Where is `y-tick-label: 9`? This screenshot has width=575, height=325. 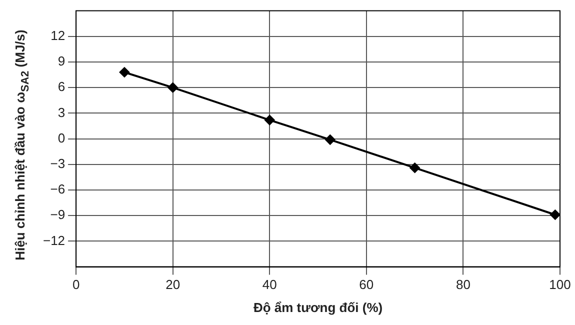 y-tick-label: 9 is located at coordinates (62, 61).